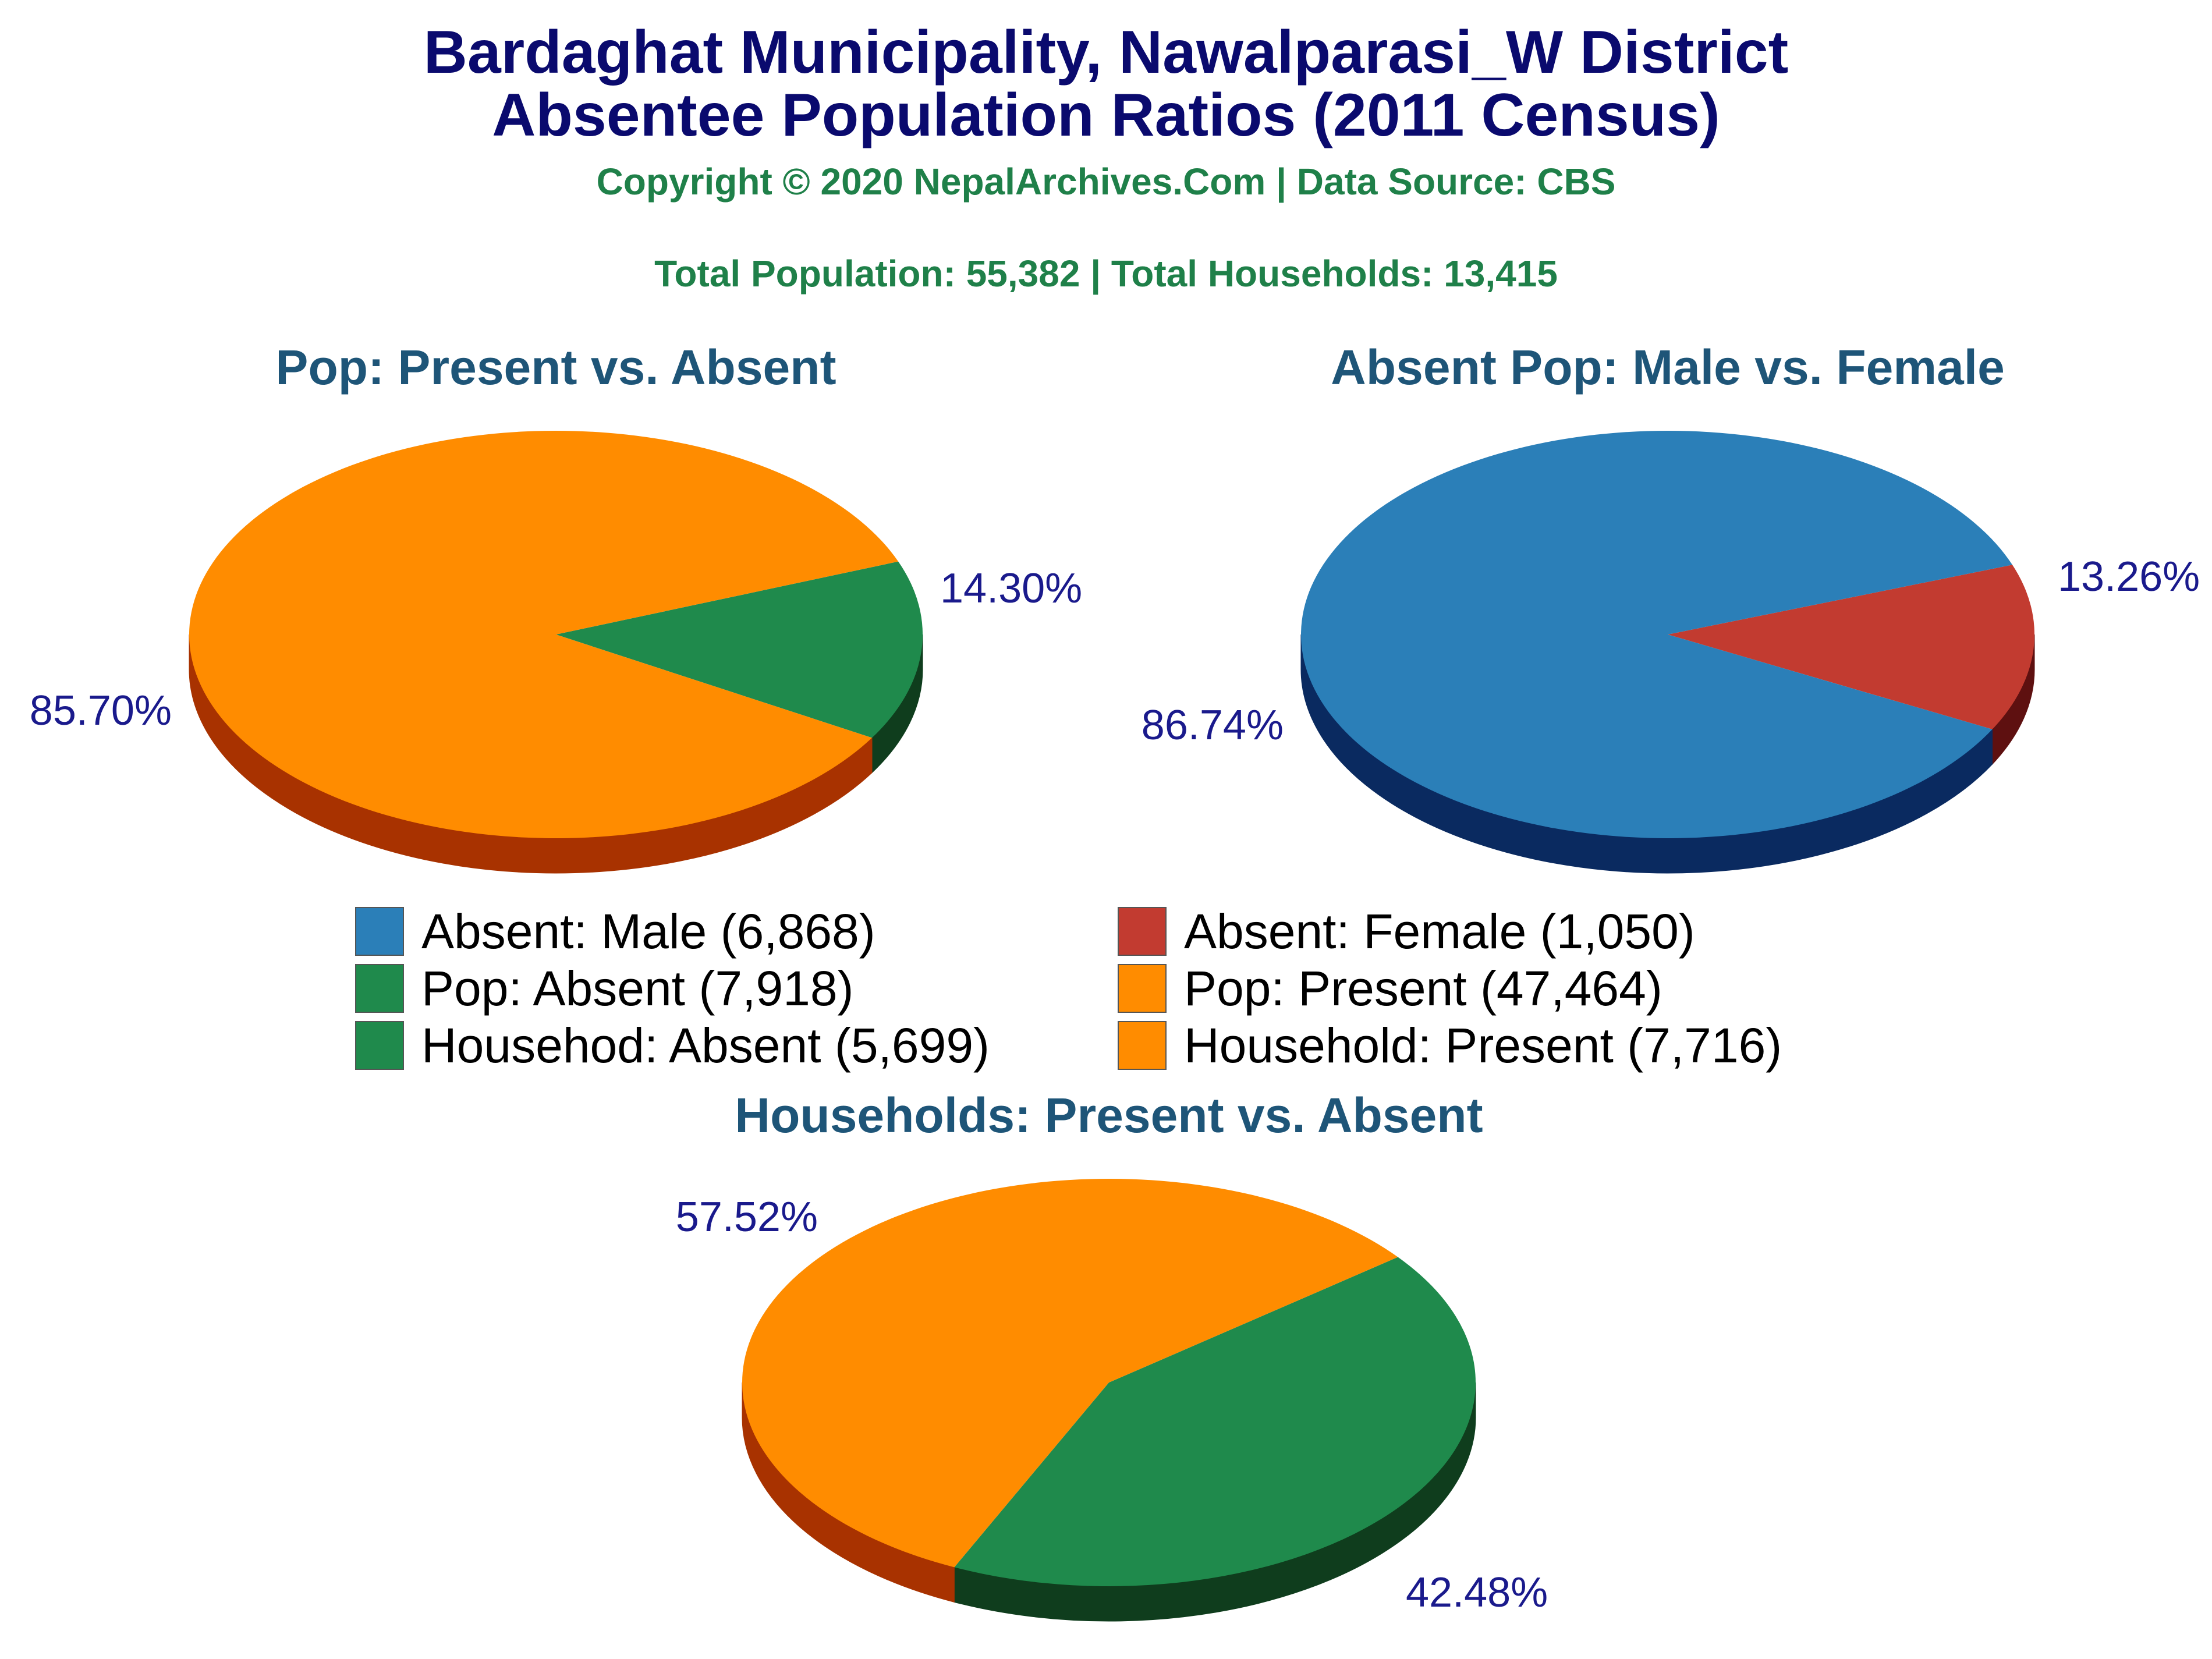 The height and width of the screenshot is (1659, 2212). I want to click on pie-label-absent-pop-male-vs-female-1: 86.74%, so click(1213, 726).